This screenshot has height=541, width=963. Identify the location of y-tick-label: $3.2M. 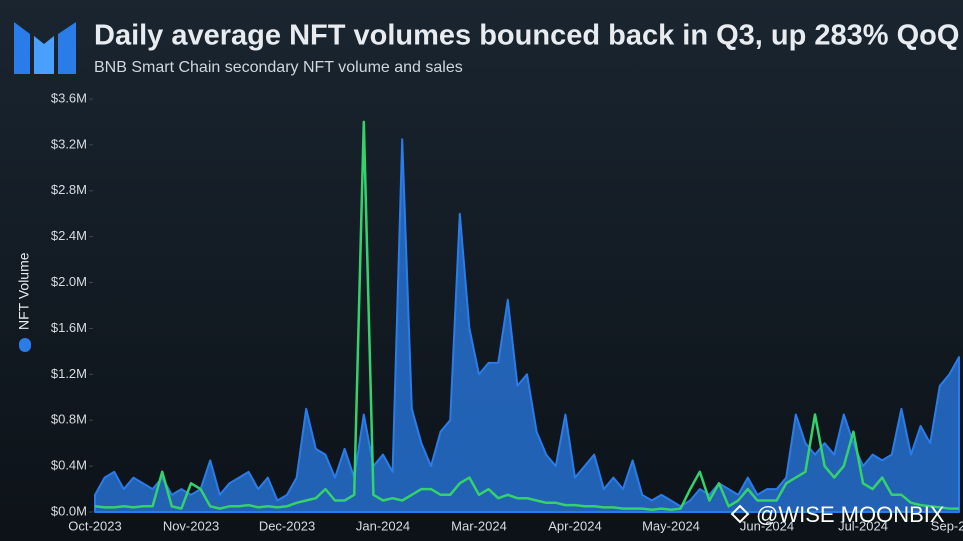
(69, 143).